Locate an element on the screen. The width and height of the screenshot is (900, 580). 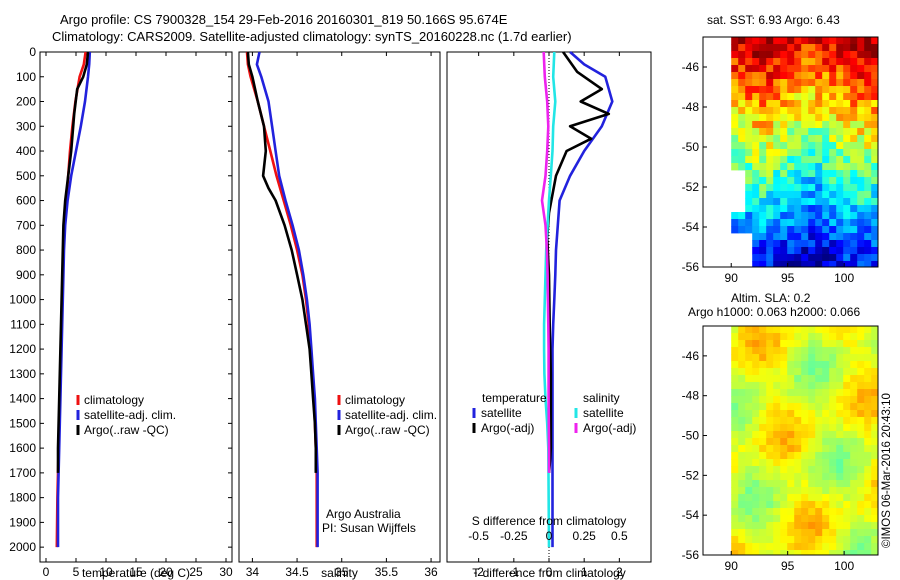
y-tick-label: 1000 is located at coordinates (22, 300).